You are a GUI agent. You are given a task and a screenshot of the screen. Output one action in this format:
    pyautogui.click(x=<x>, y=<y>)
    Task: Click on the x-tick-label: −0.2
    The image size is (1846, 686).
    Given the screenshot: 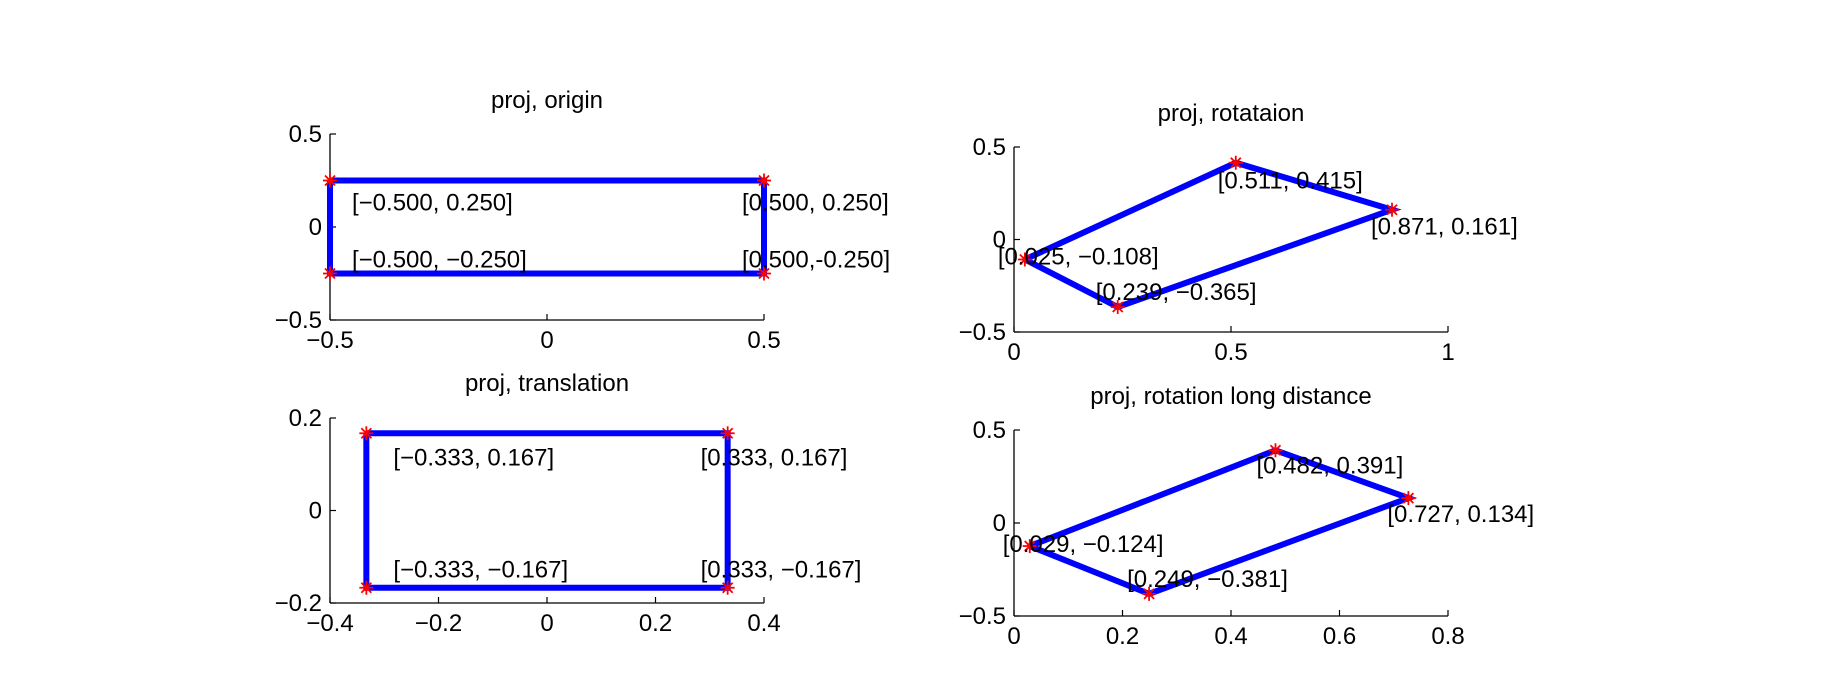 What is the action you would take?
    pyautogui.click(x=438, y=623)
    